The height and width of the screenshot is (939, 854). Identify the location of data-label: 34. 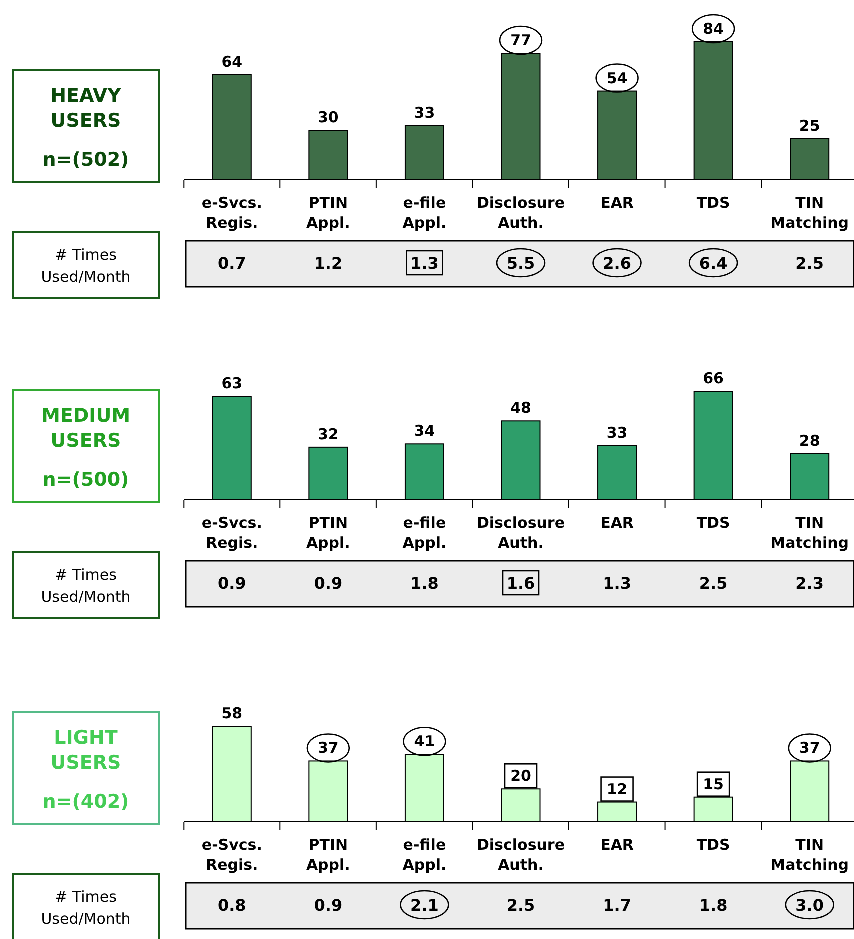
(425, 431).